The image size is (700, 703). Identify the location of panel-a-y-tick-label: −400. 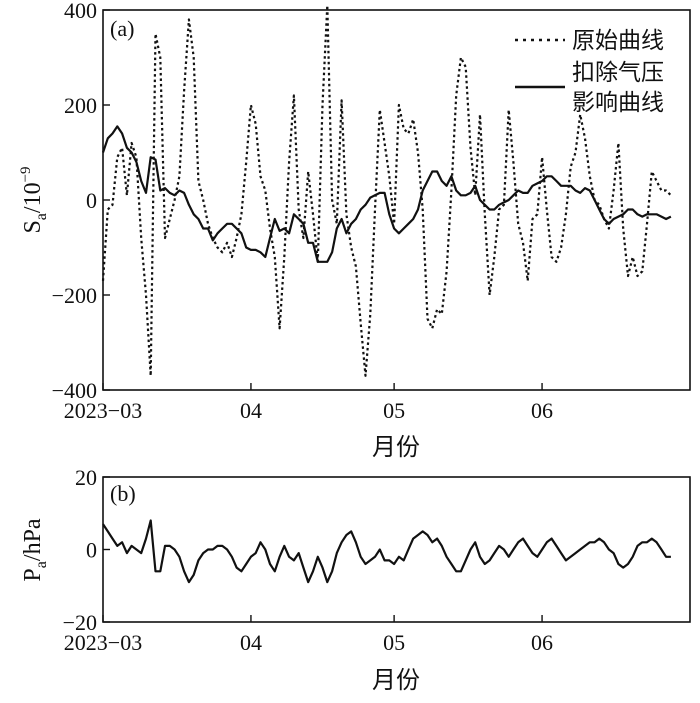
(74, 390).